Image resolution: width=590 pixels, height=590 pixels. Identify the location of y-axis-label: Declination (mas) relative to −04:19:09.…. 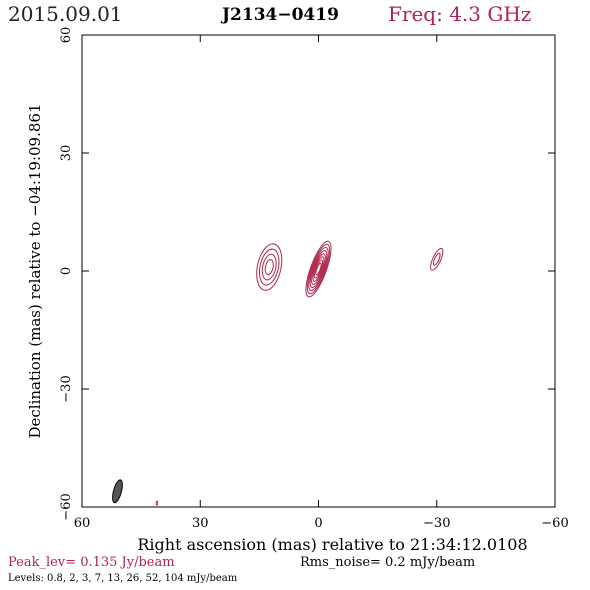
(35, 270).